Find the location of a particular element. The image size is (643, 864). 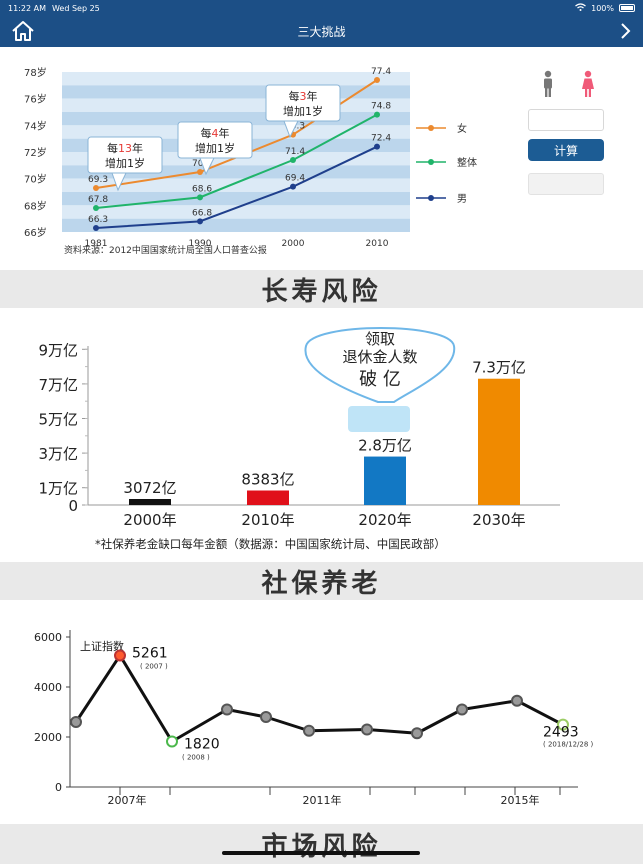

series-label: 上证指数 is located at coordinates (102, 646).